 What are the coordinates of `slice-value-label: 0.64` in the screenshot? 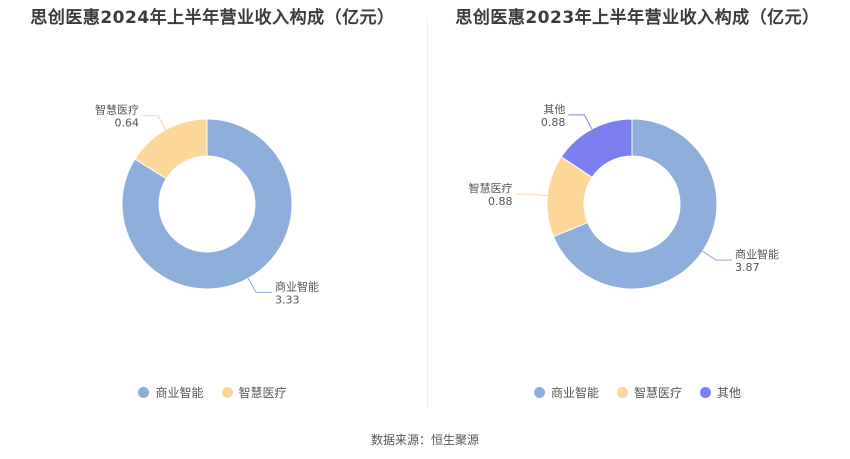 It's located at (127, 123).